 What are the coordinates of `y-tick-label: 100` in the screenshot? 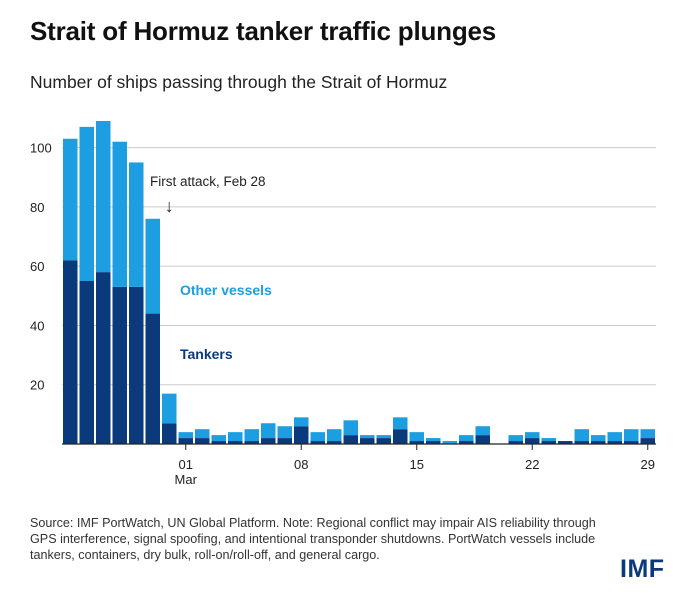 It's located at (41, 148).